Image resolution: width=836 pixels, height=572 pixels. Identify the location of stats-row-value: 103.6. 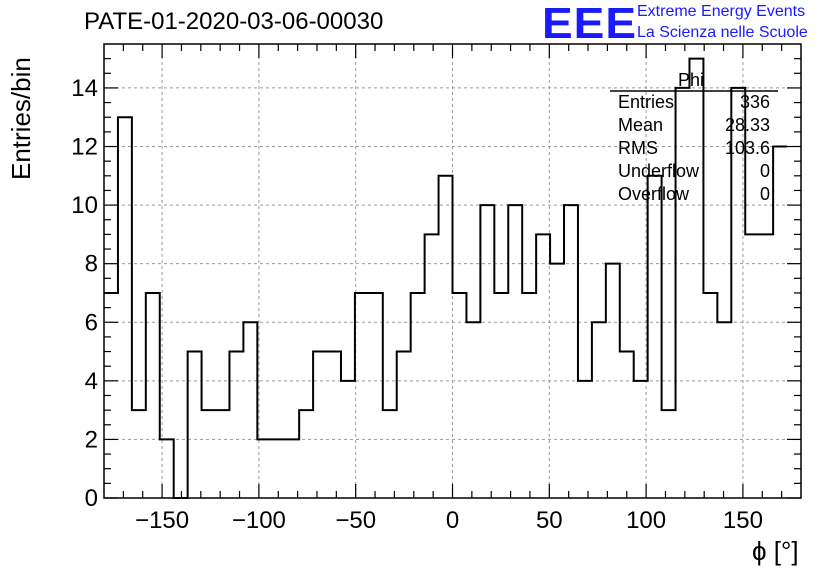
(747, 148).